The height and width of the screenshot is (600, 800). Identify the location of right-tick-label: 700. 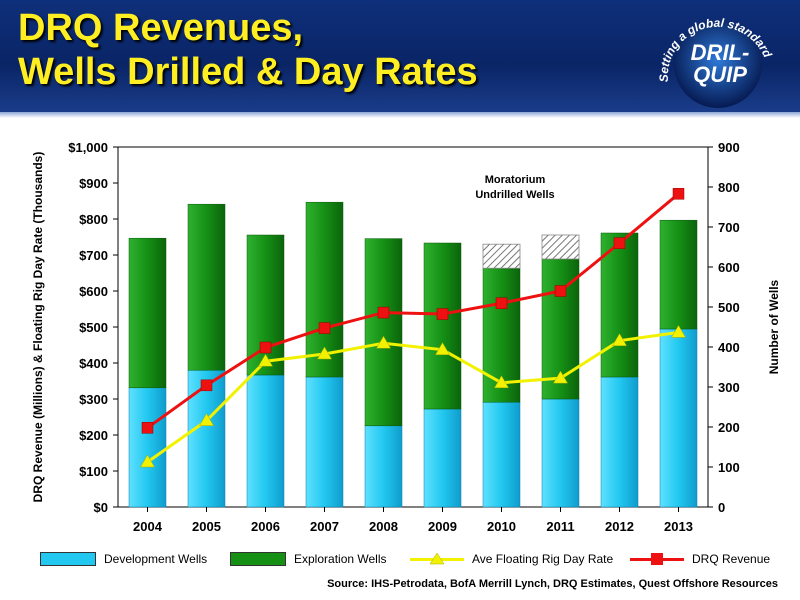
(729, 227).